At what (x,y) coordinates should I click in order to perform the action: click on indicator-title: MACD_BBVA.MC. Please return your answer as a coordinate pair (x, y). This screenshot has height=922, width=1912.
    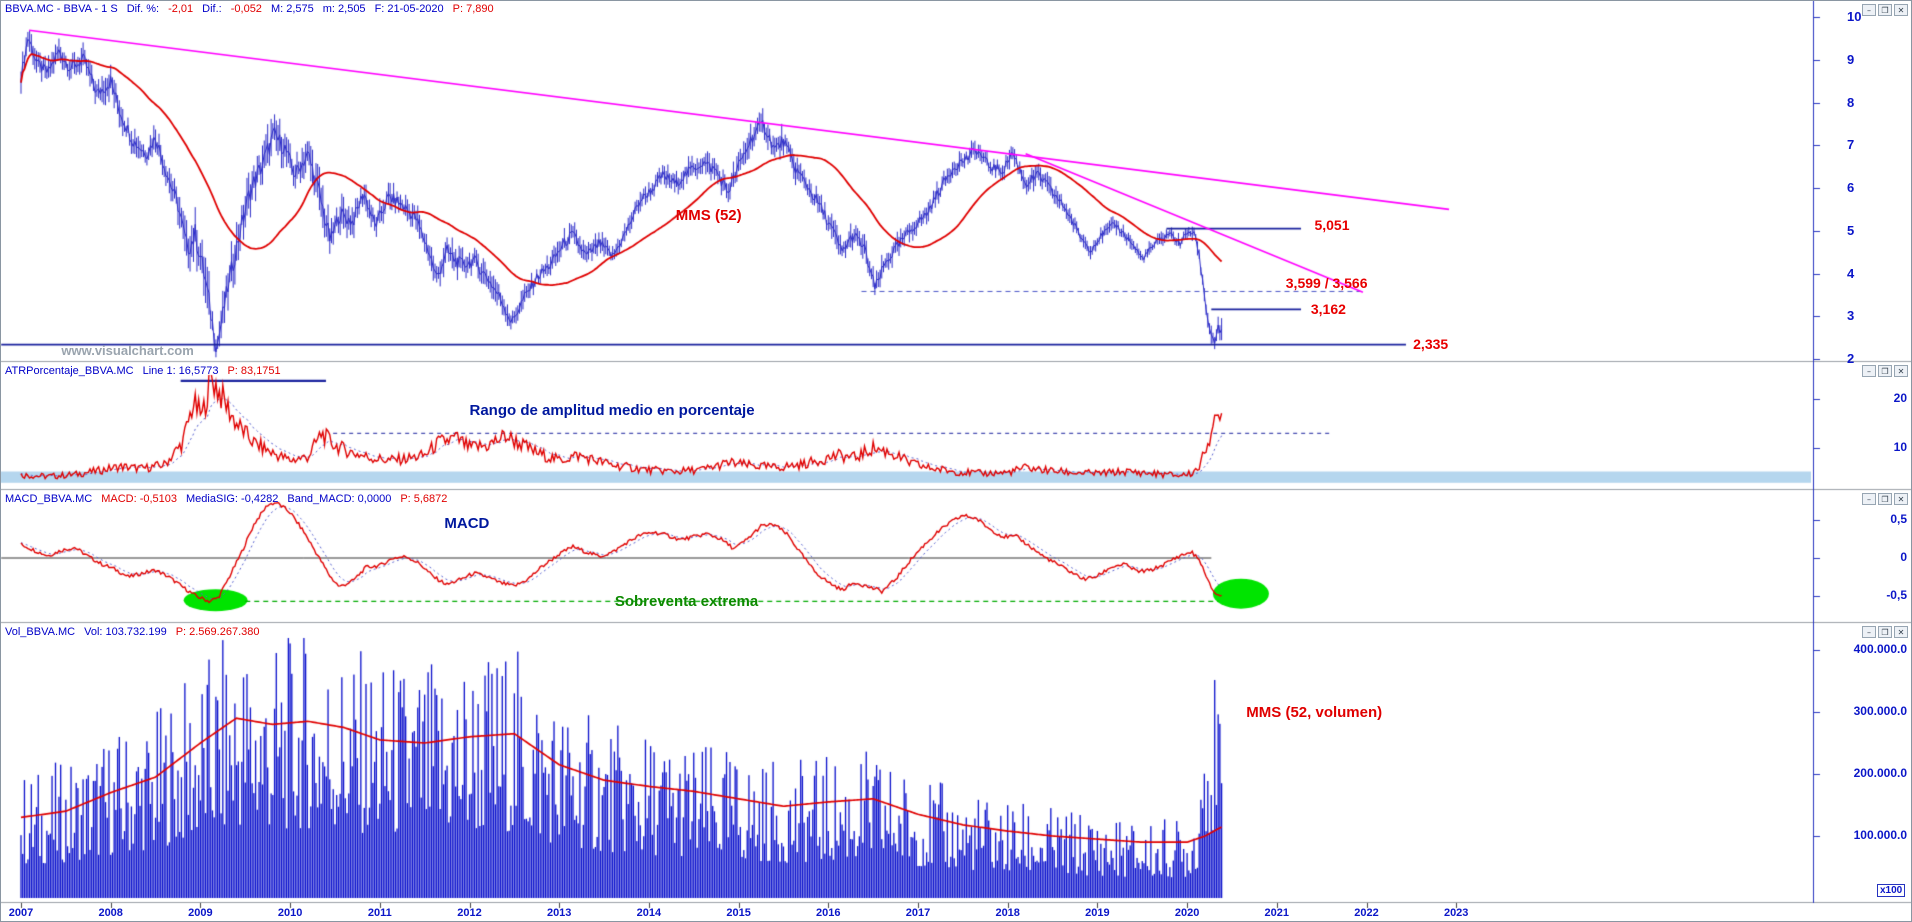
    Looking at the image, I should click on (49, 499).